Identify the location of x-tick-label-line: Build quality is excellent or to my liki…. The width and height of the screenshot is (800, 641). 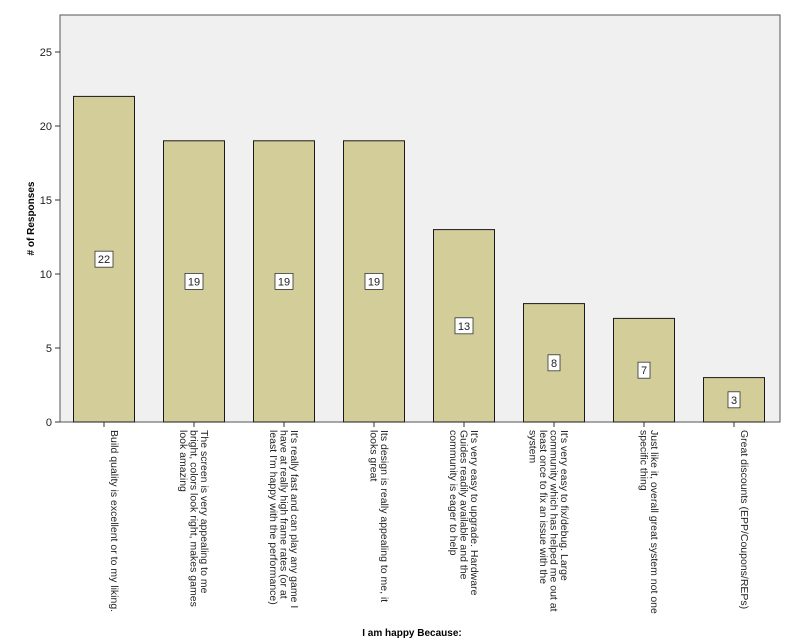
(114, 521).